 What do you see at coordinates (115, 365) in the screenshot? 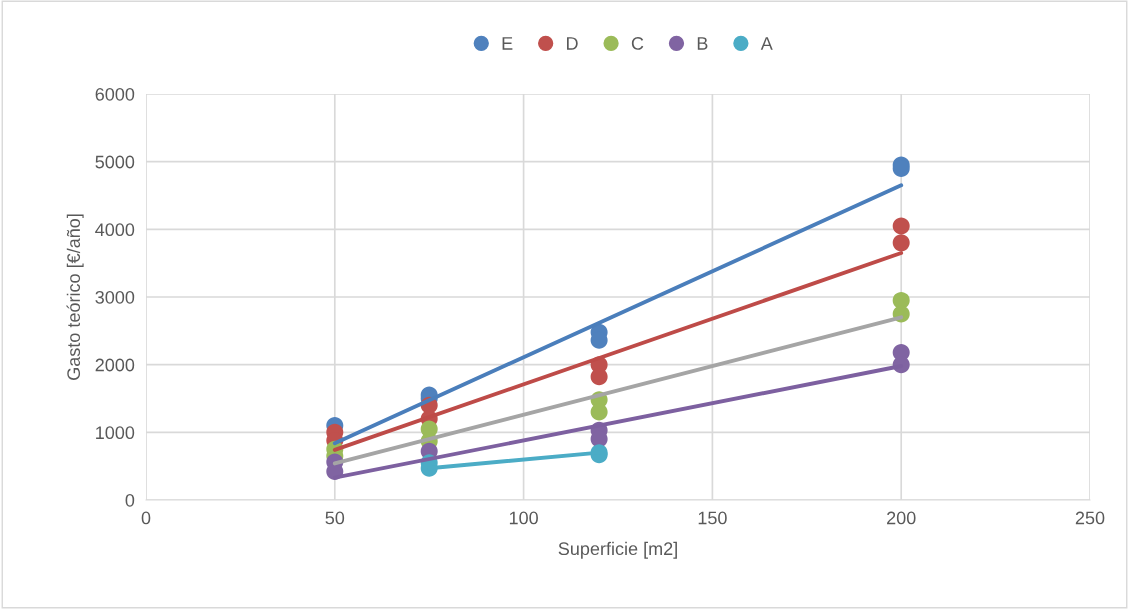
I see `y-tick-label: 2000` at bounding box center [115, 365].